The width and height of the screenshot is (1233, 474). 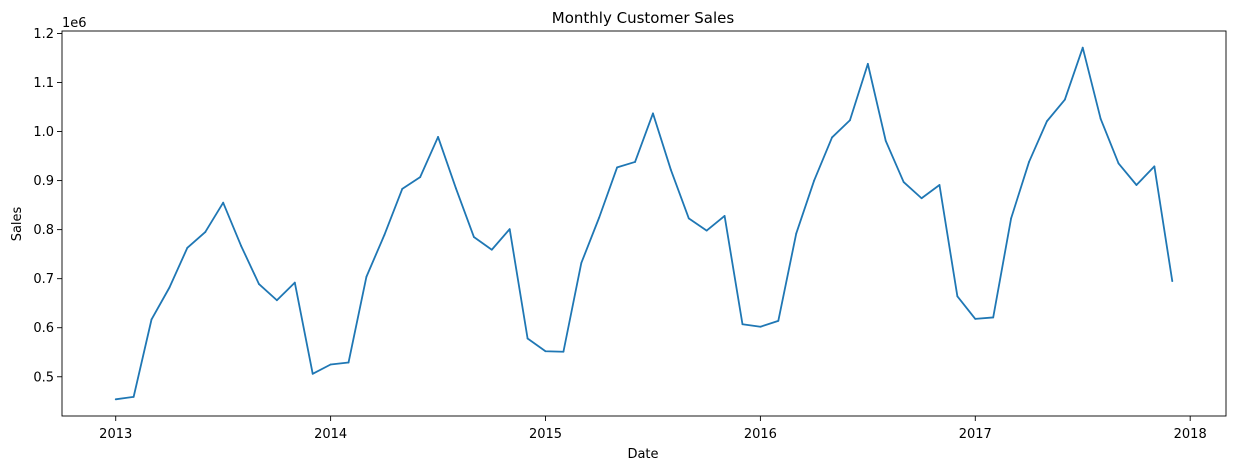 I want to click on y-offset-label: 1e6, so click(x=74, y=23).